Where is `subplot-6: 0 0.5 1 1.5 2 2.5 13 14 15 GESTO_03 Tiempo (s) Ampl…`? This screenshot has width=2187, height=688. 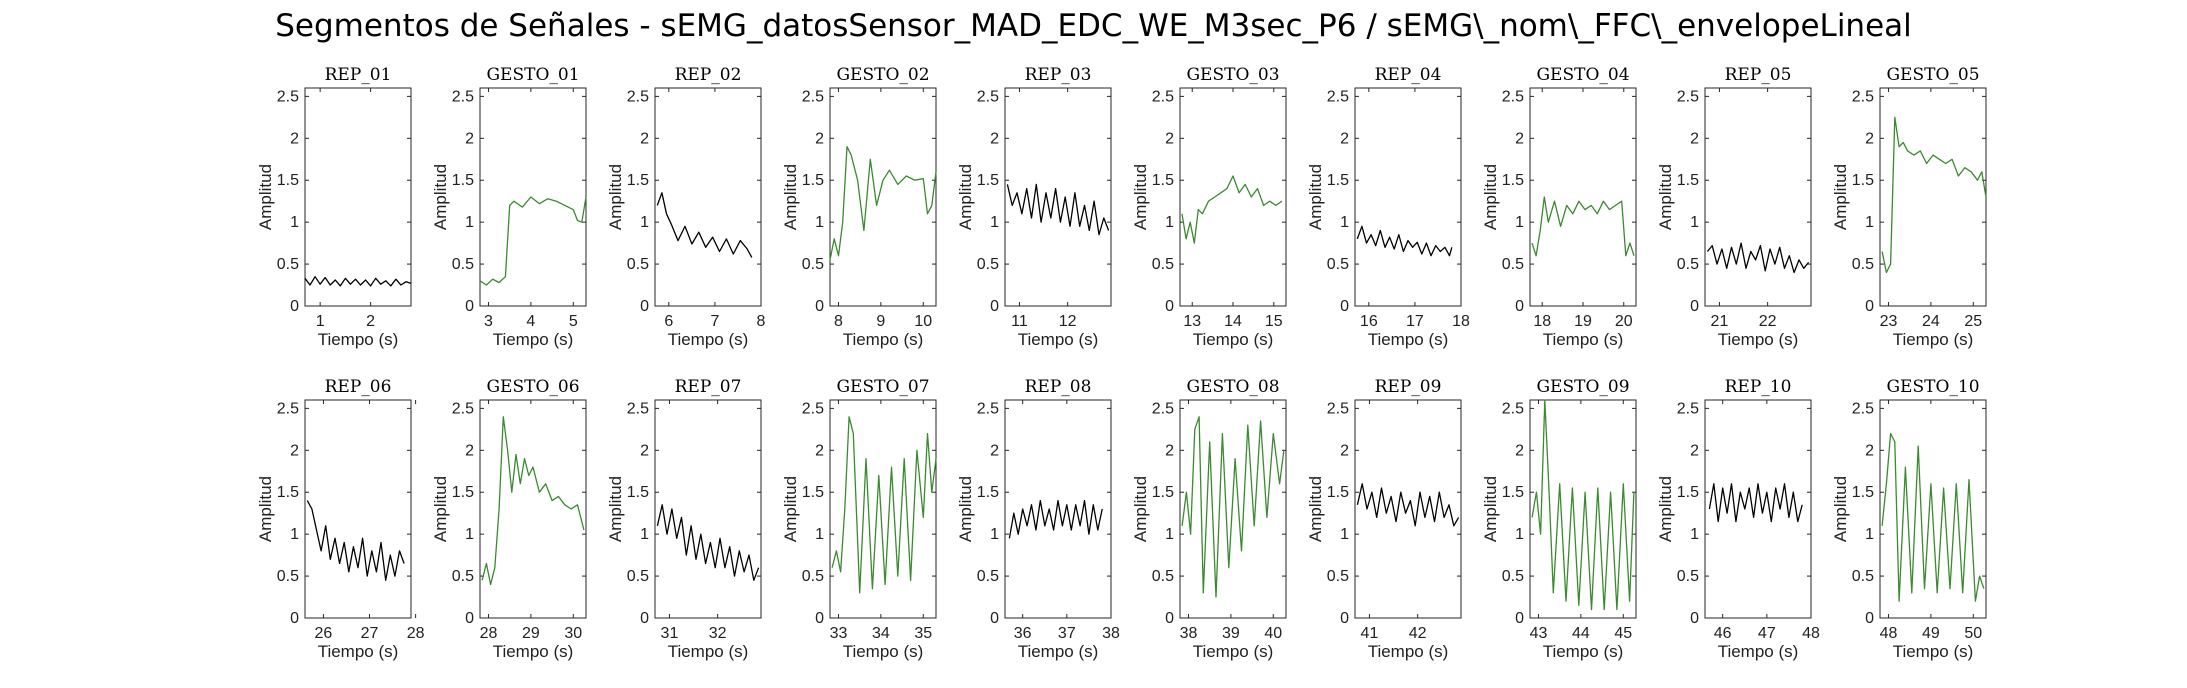
subplot-6: 0 0.5 1 1.5 2 2.5 13 14 15 GESTO_03 Tiempo (s) Ampl… is located at coordinates (1209, 207).